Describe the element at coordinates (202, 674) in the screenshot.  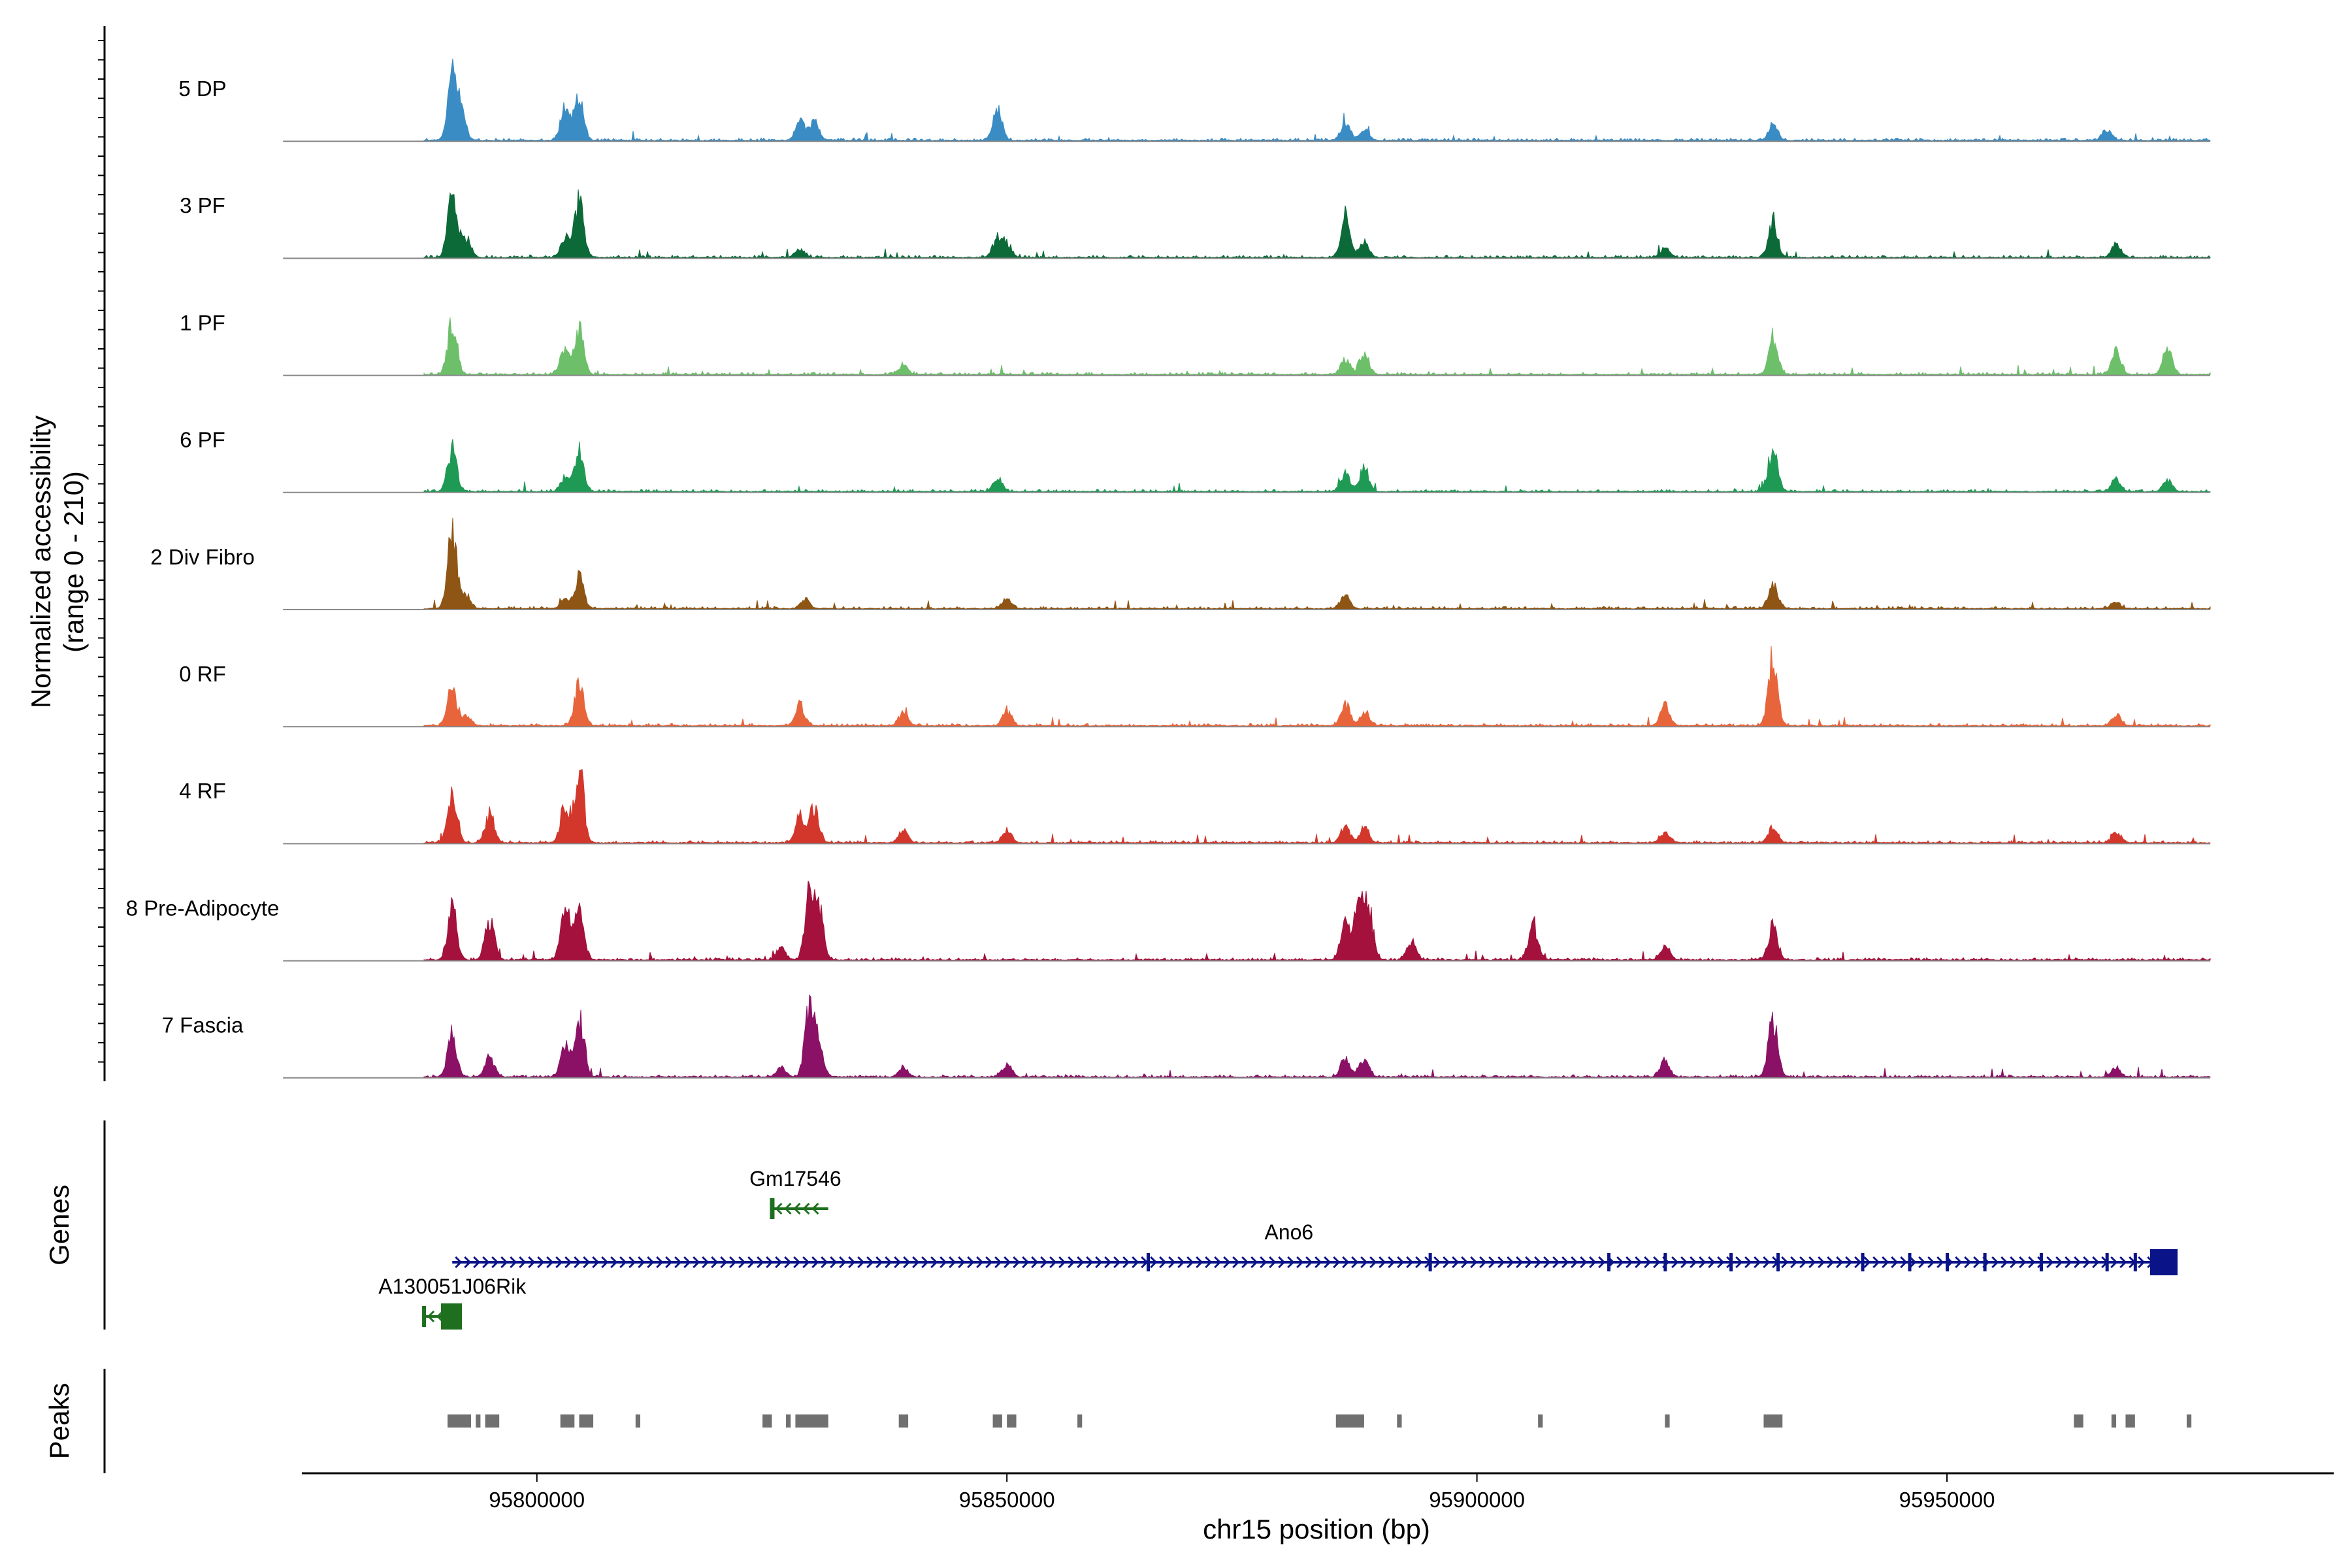
I see `track-label: 0 RF` at that location.